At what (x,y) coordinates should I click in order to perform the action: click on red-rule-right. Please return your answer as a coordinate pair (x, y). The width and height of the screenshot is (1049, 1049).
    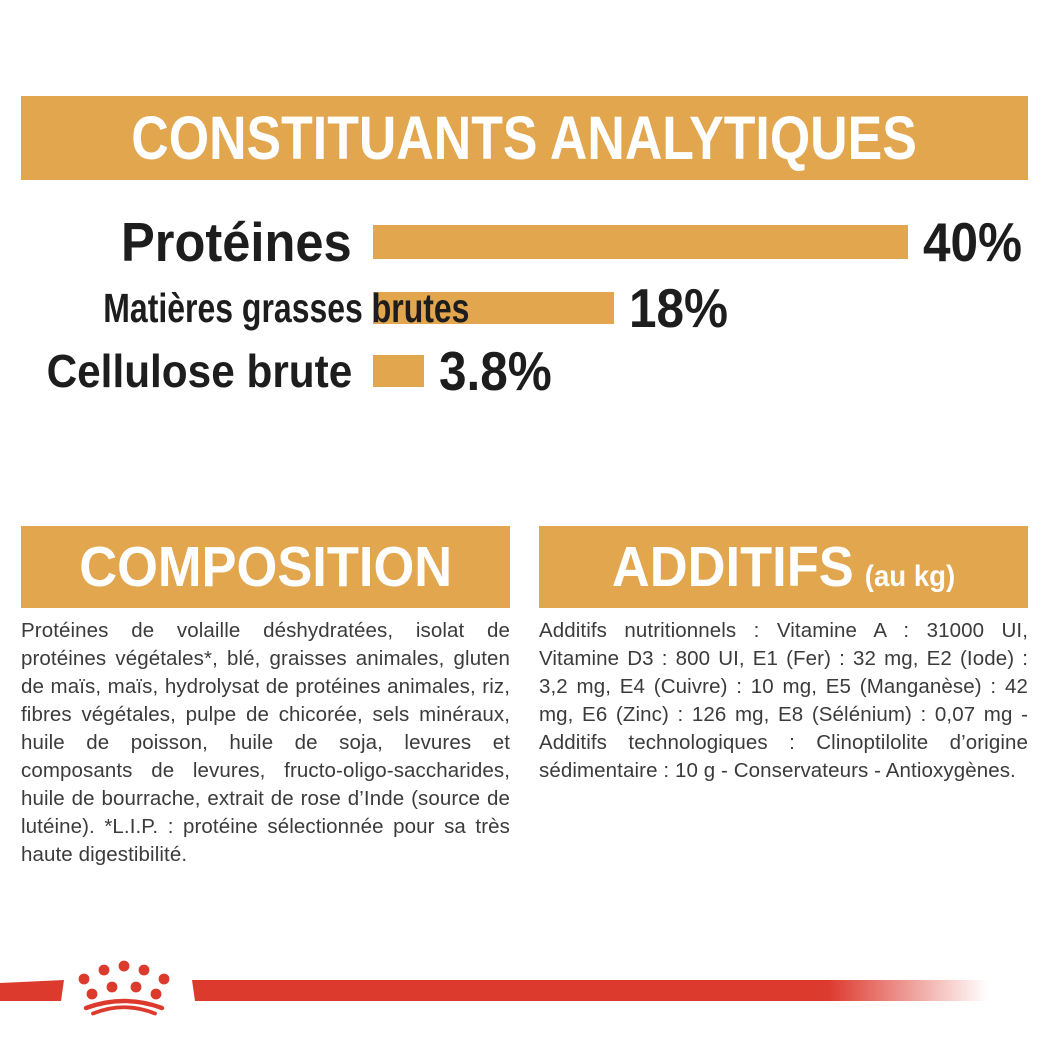
    Looking at the image, I should click on (590, 990).